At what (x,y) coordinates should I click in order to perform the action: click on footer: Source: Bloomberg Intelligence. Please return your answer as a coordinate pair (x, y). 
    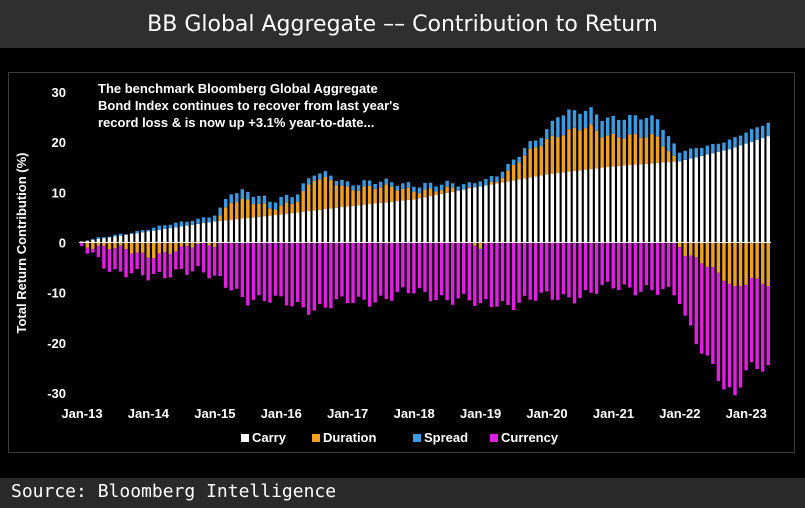
    Looking at the image, I should click on (402, 493).